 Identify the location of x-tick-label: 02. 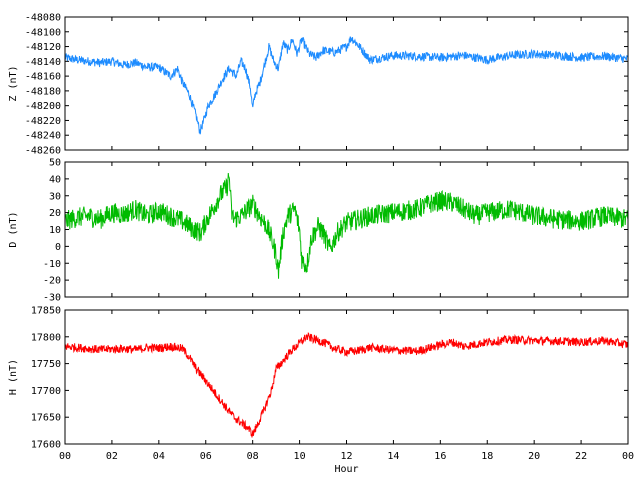
(112, 456).